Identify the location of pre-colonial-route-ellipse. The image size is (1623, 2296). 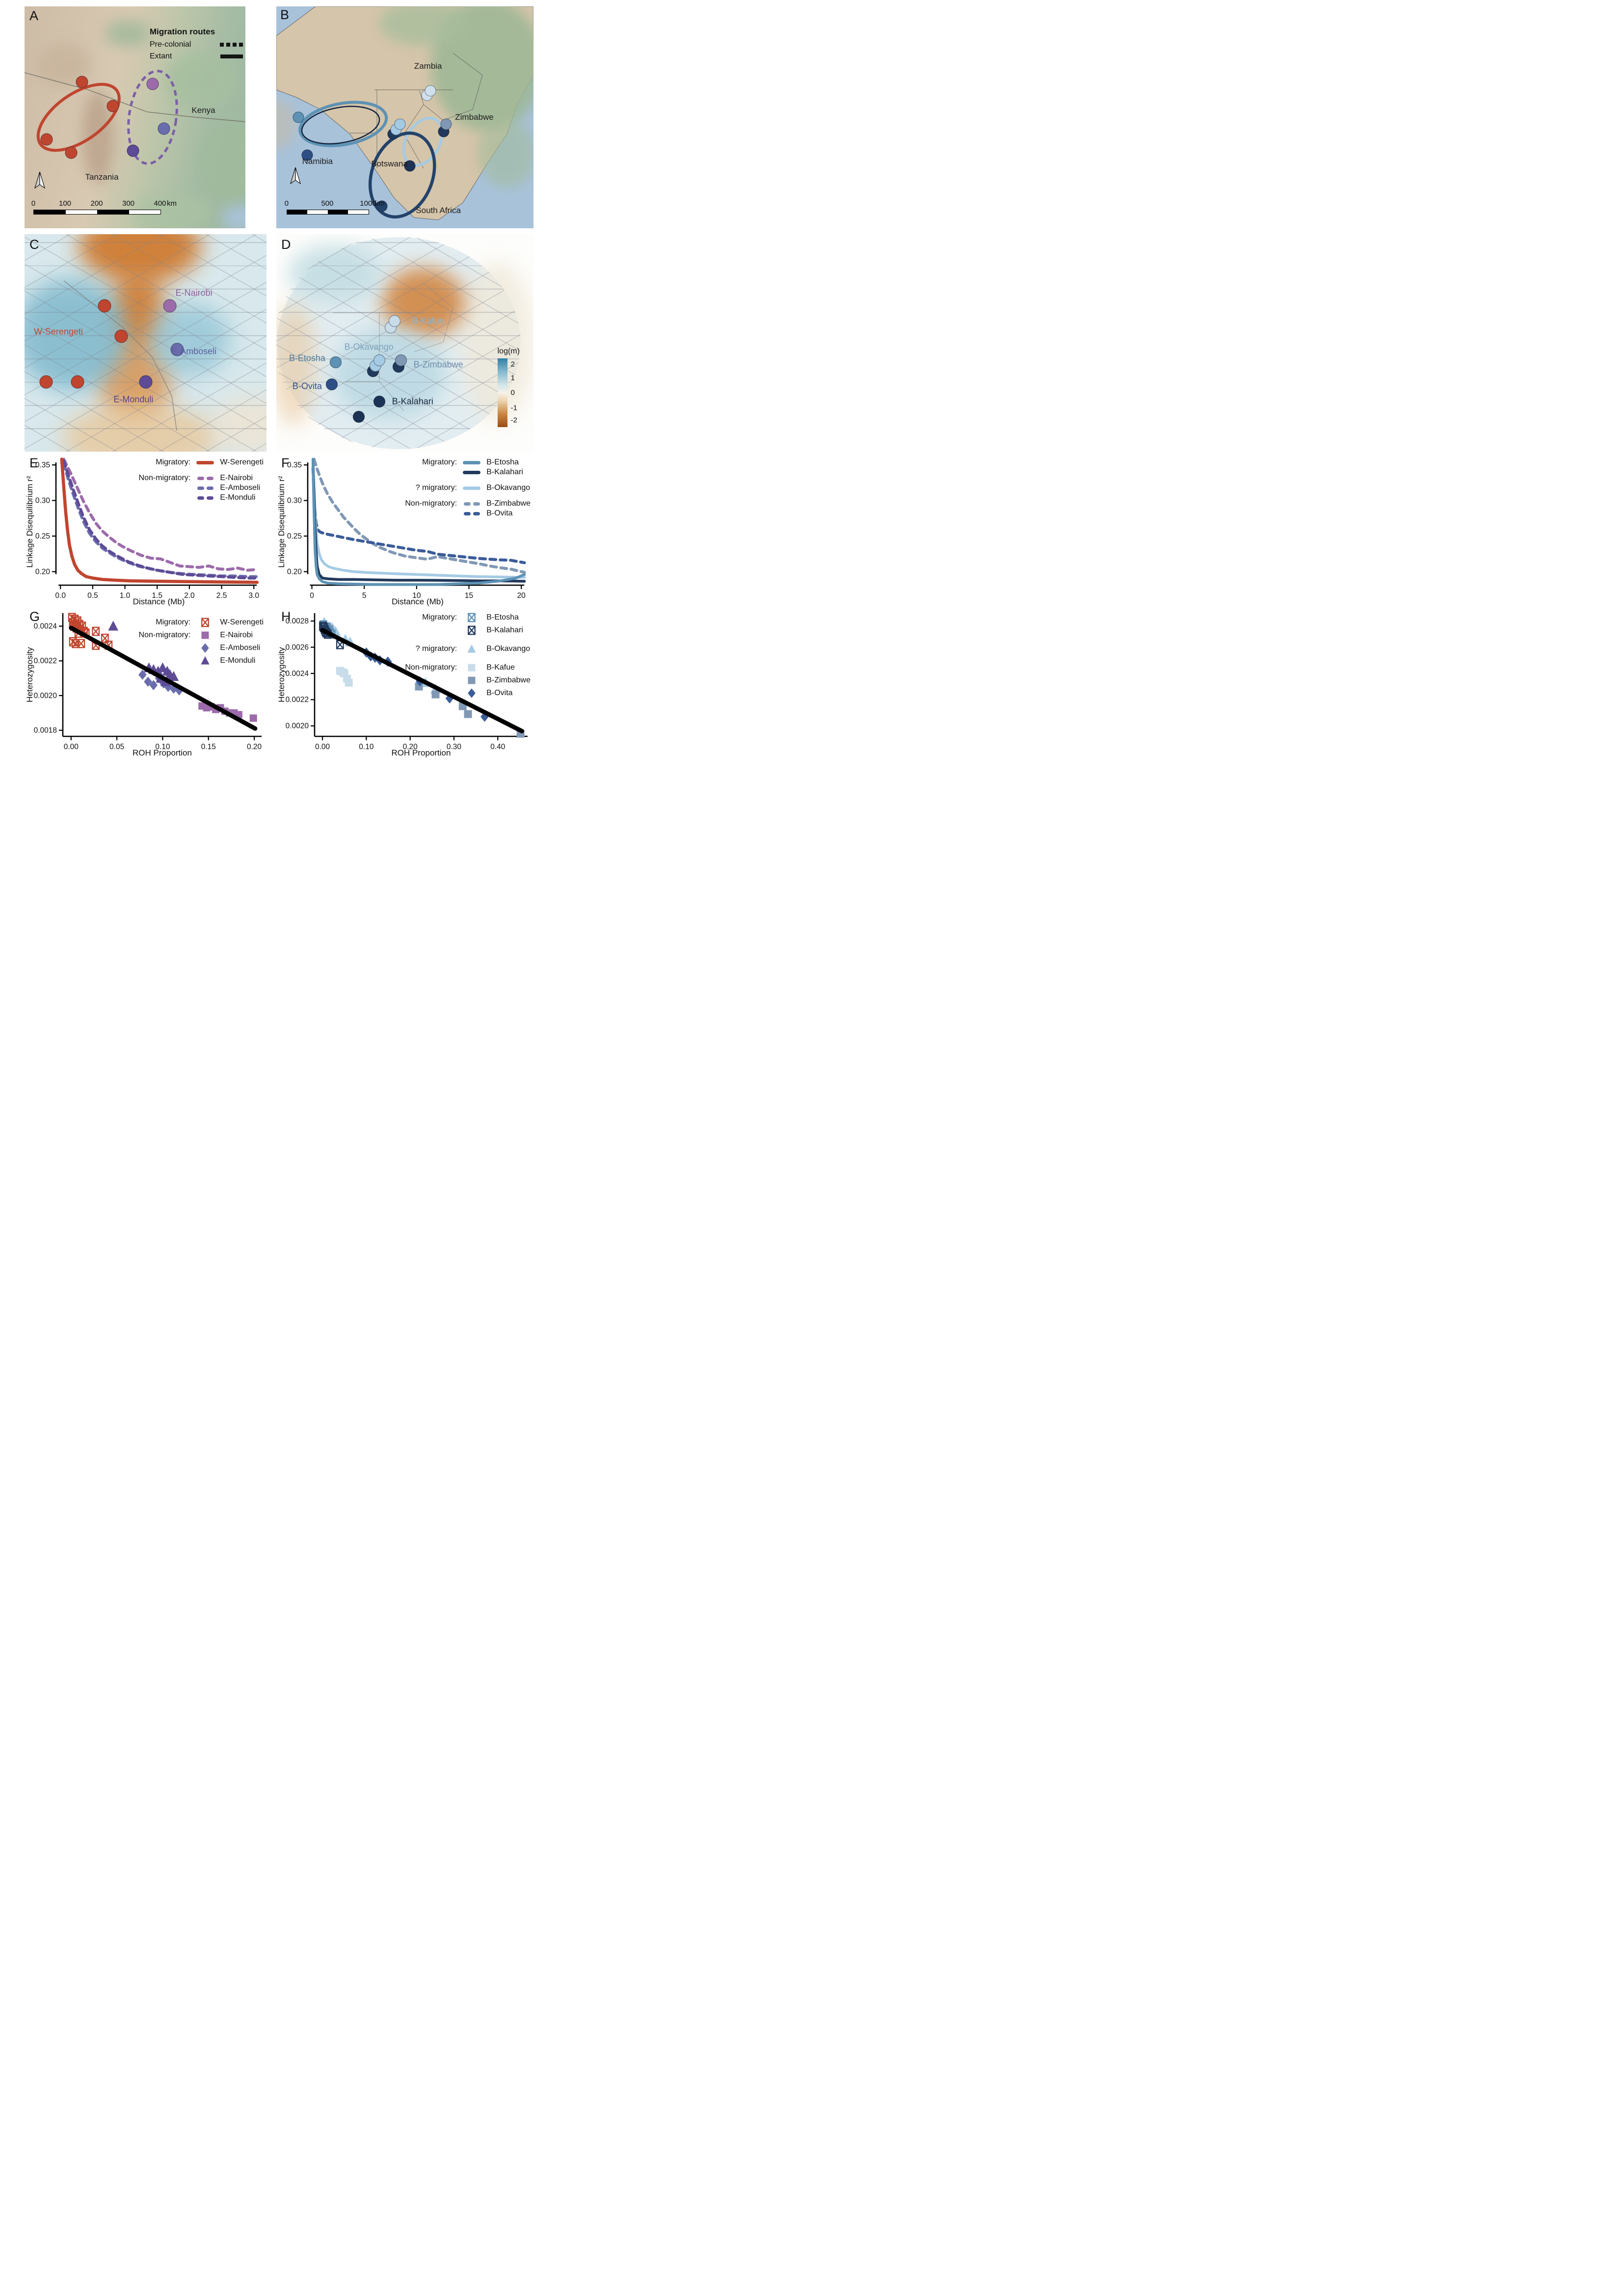
(152, 117).